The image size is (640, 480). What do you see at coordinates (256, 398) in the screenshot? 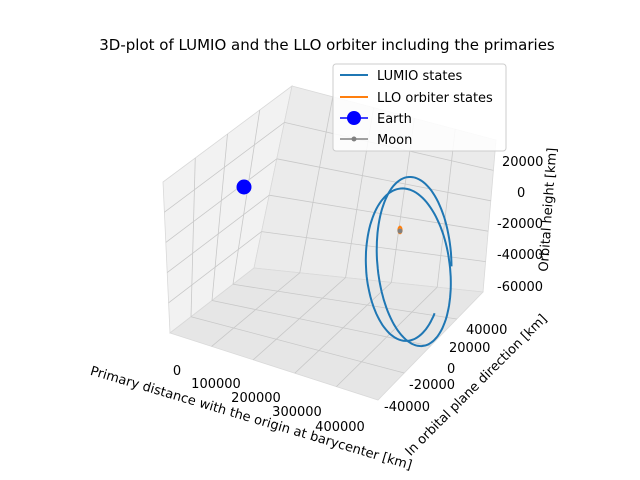
I see `x-tick-label: 200000` at bounding box center [256, 398].